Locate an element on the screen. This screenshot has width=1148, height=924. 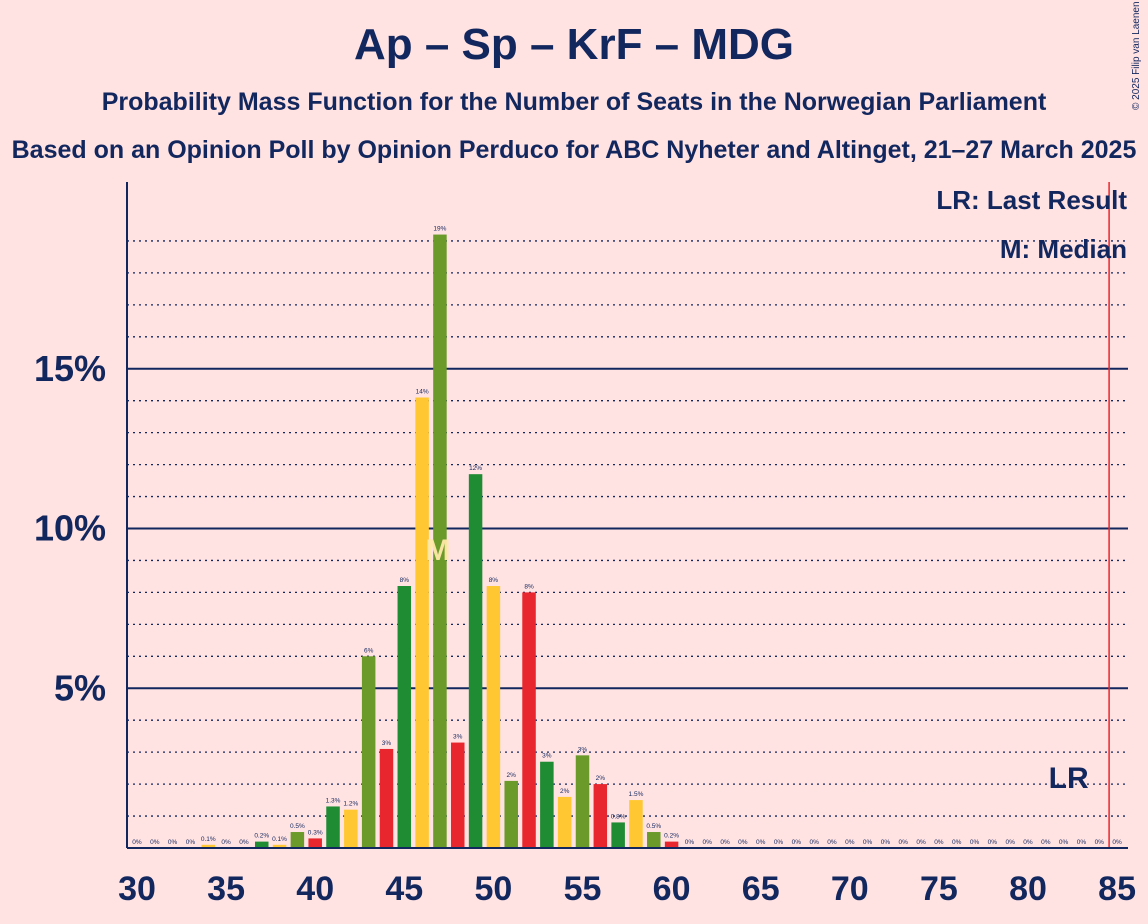
bar-label-seat-83: 0% is located at coordinates (1082, 842).